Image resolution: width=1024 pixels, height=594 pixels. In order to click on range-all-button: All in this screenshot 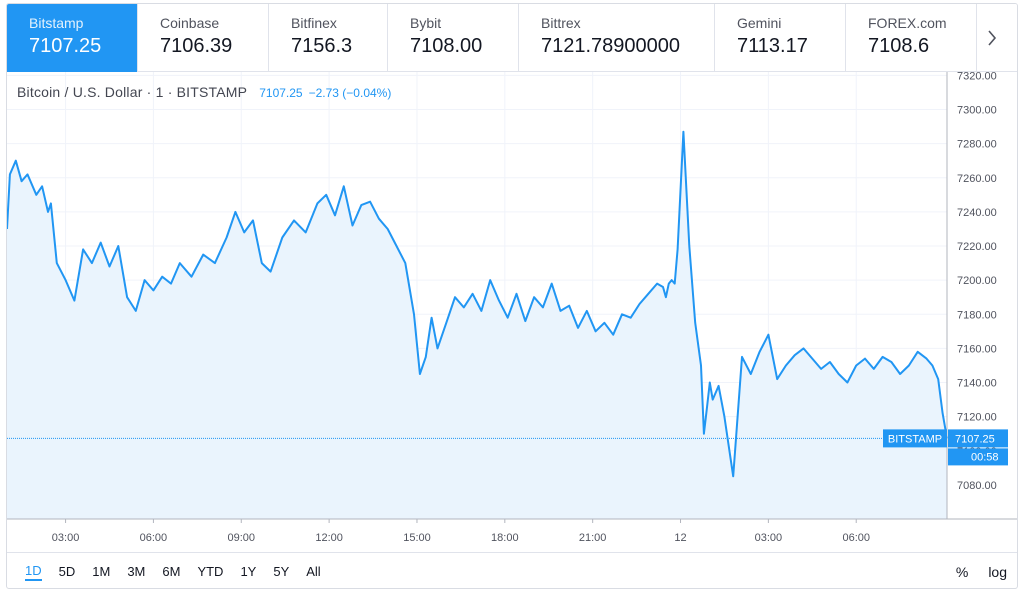, I will do `click(313, 571)`.